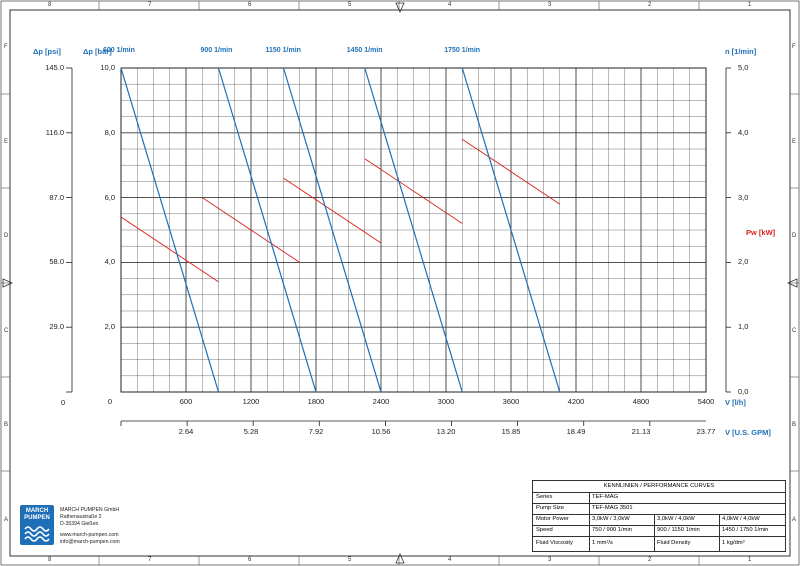  Describe the element at coordinates (6, 330) in the screenshot. I see `frame-row-letter: C` at that location.